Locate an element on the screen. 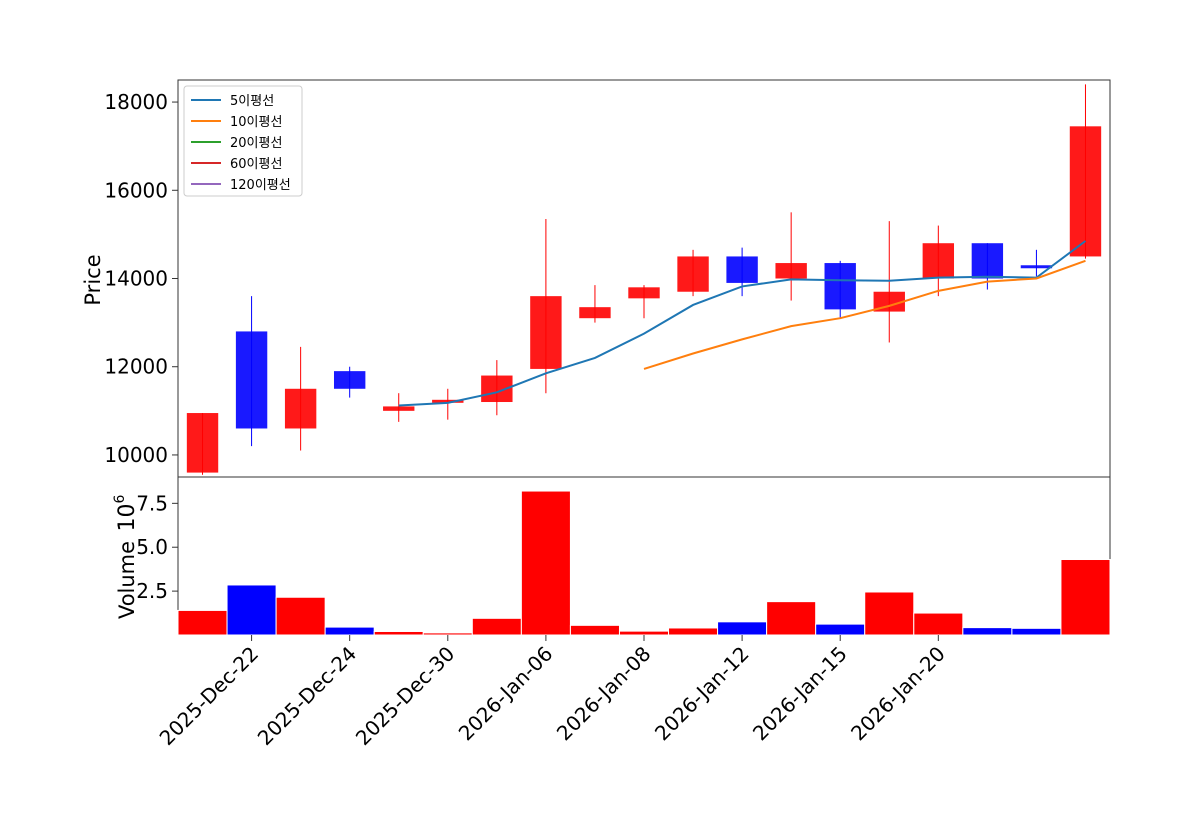  ma5-line is located at coordinates (742, 323).